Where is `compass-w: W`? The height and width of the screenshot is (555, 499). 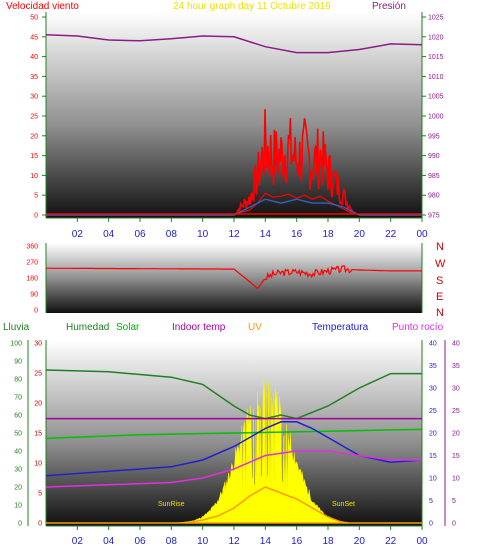
compass-w: W is located at coordinates (440, 264).